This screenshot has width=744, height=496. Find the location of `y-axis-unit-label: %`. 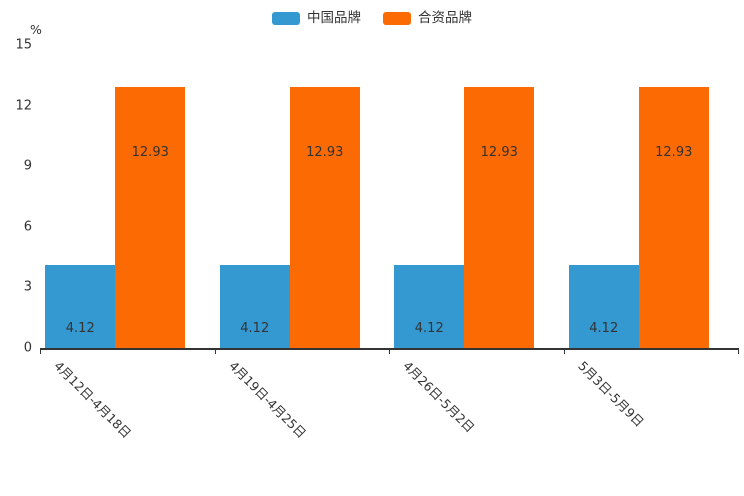

y-axis-unit-label: % is located at coordinates (36, 29).